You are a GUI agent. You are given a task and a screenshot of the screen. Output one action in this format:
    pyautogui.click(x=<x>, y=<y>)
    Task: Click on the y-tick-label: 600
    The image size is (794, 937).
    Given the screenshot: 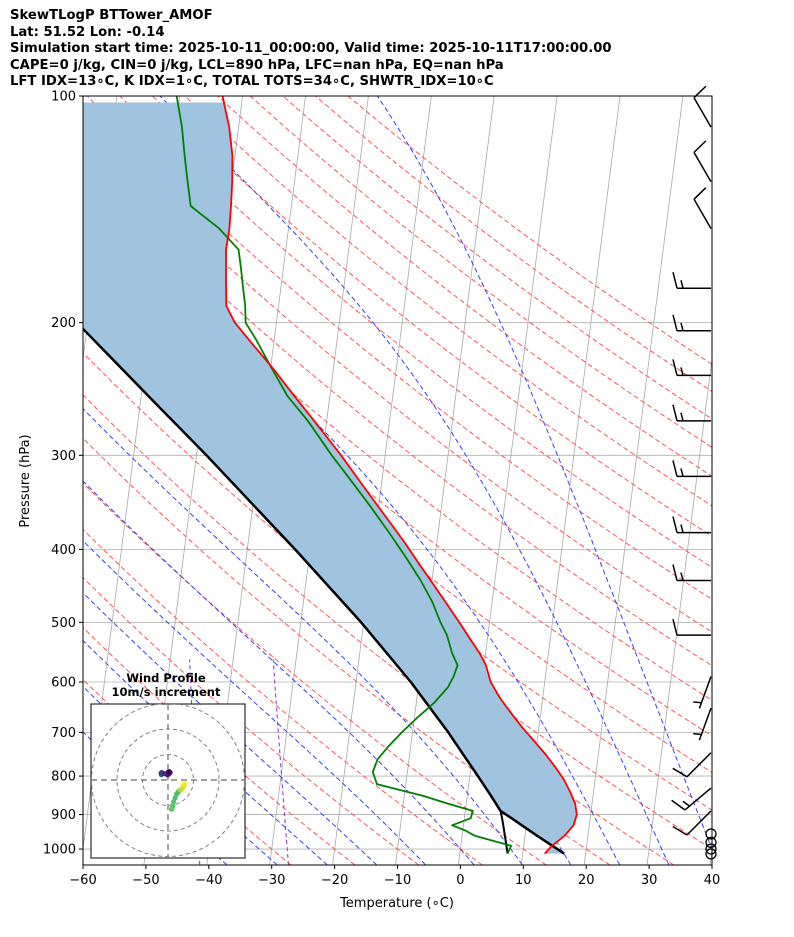 What is the action you would take?
    pyautogui.click(x=63, y=682)
    